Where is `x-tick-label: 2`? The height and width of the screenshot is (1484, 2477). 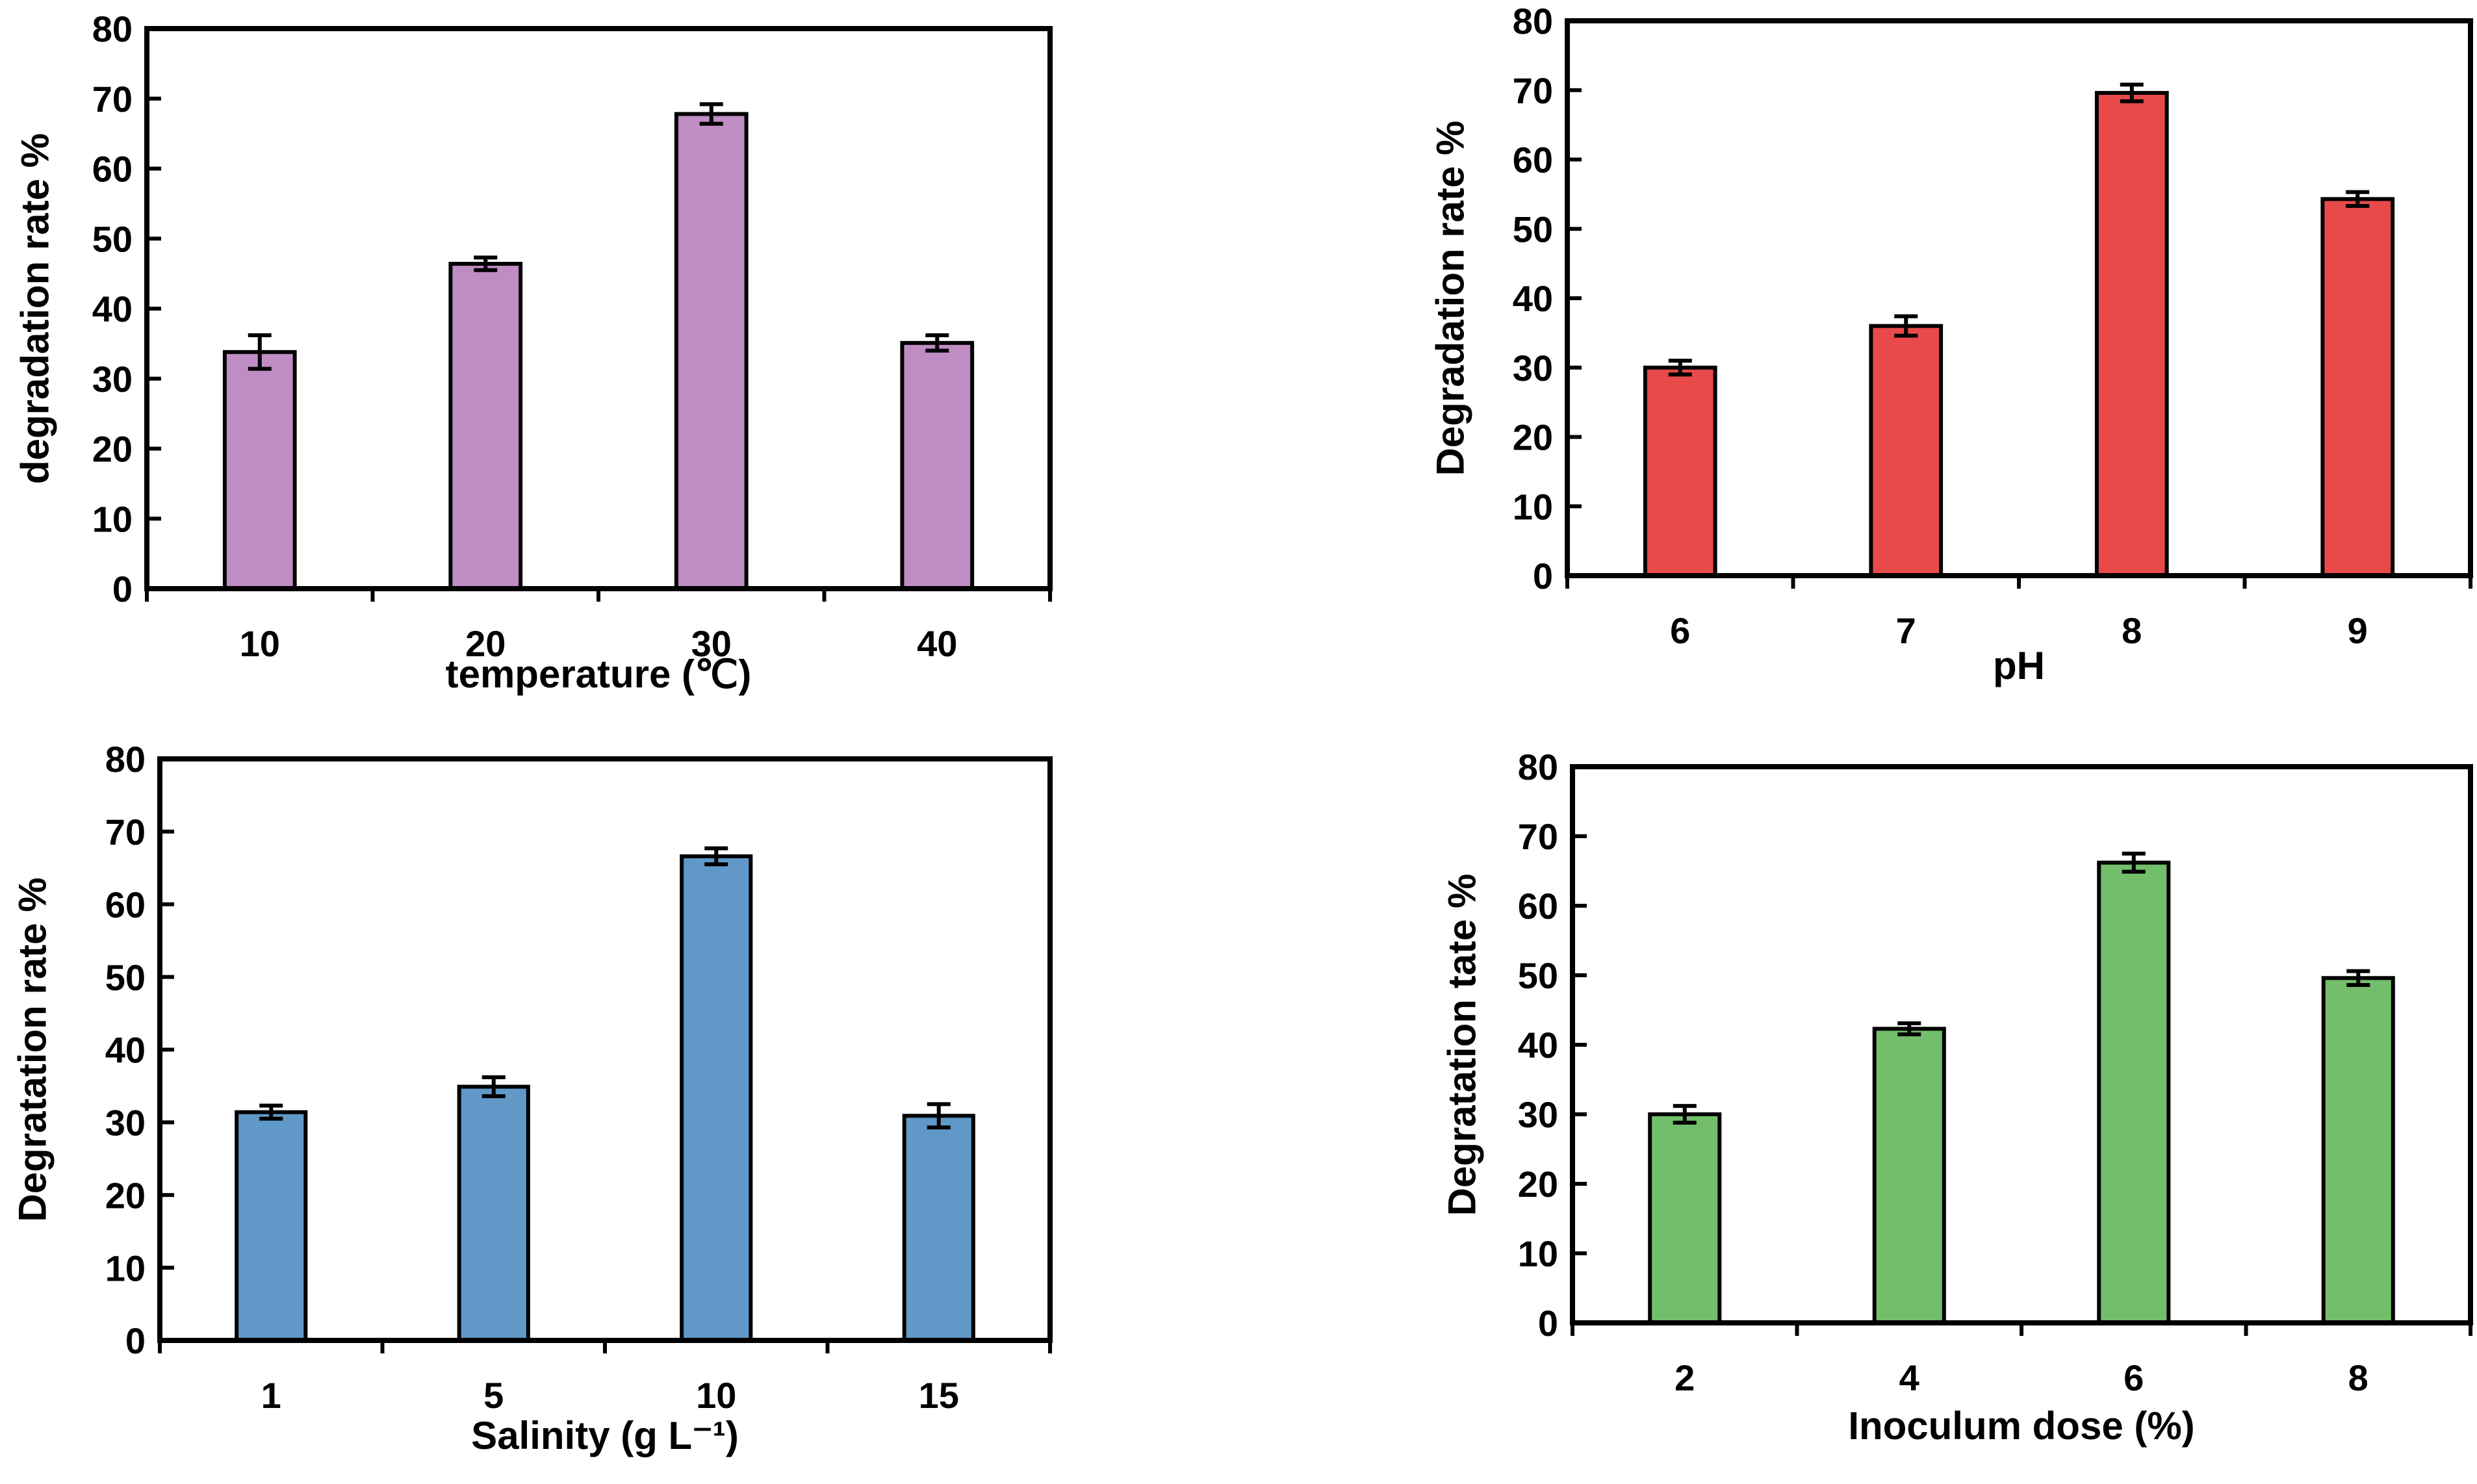 x-tick-label: 2 is located at coordinates (1685, 1378).